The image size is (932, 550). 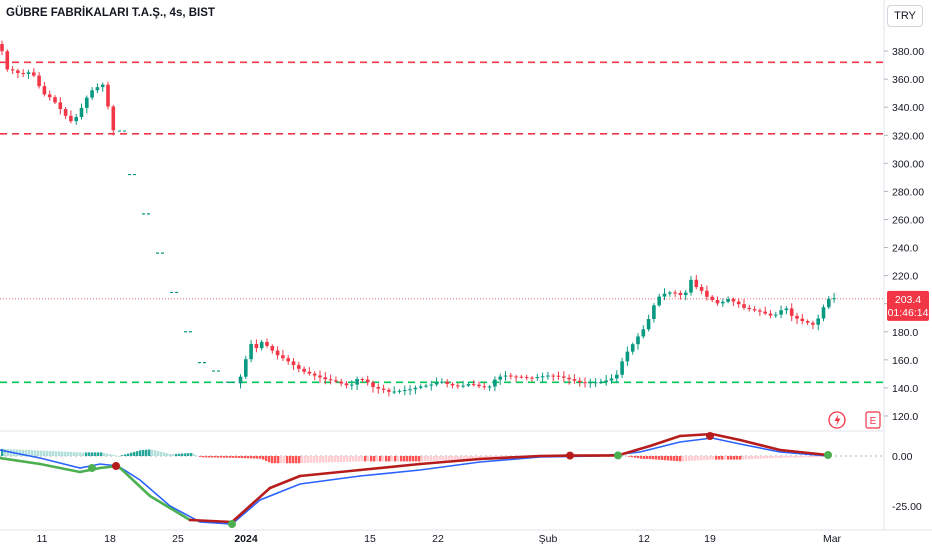 What do you see at coordinates (908, 164) in the screenshot?
I see `price-tick-label: 300.00` at bounding box center [908, 164].